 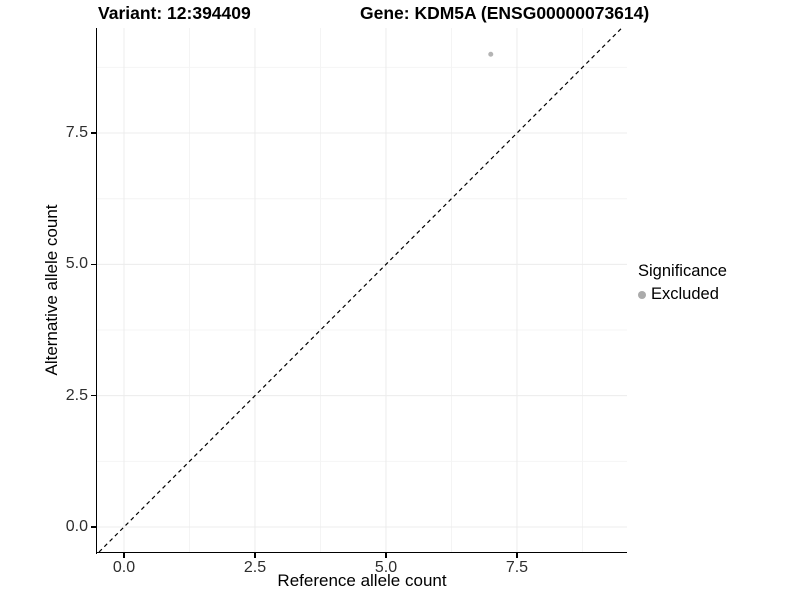 I want to click on y-tick-label: 0.0, so click(x=76, y=526).